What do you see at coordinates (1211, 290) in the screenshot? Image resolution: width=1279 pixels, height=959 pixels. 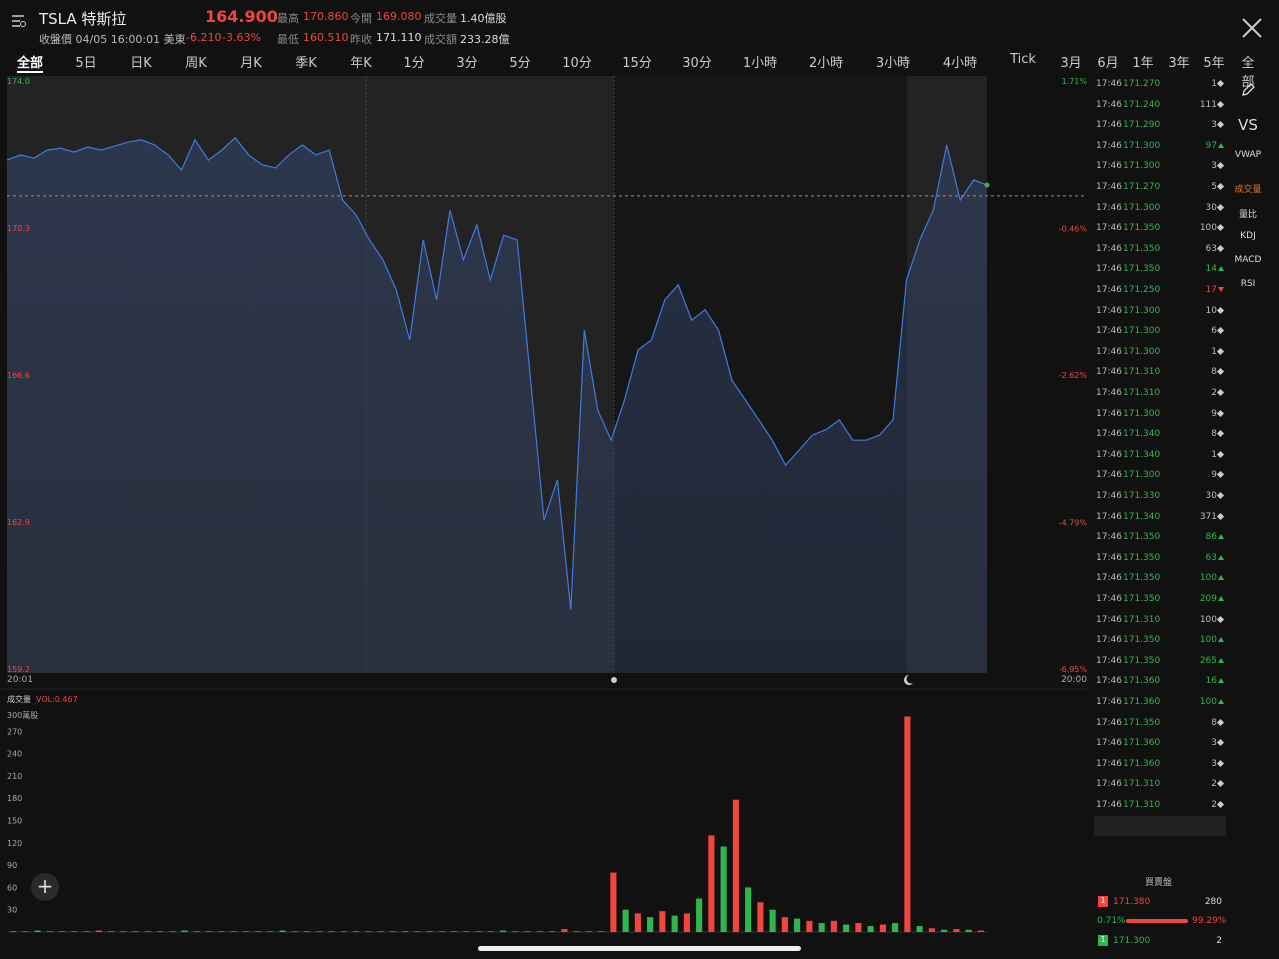 I see `trade-size: 17` at bounding box center [1211, 290].